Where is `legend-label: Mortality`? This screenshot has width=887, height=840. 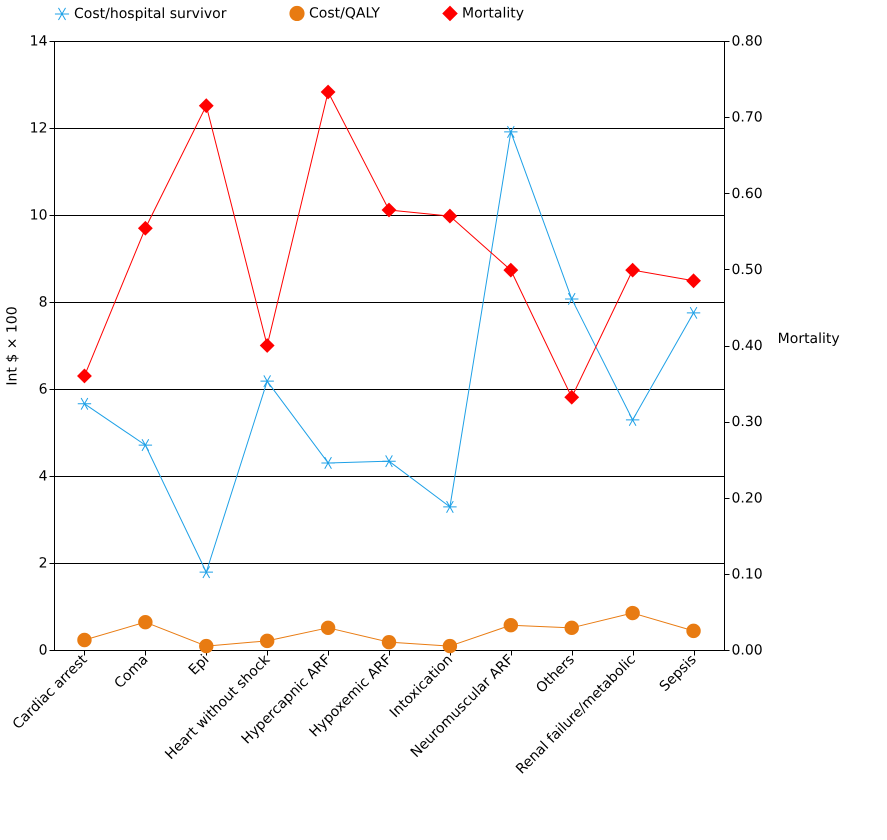 legend-label: Mortality is located at coordinates (493, 13).